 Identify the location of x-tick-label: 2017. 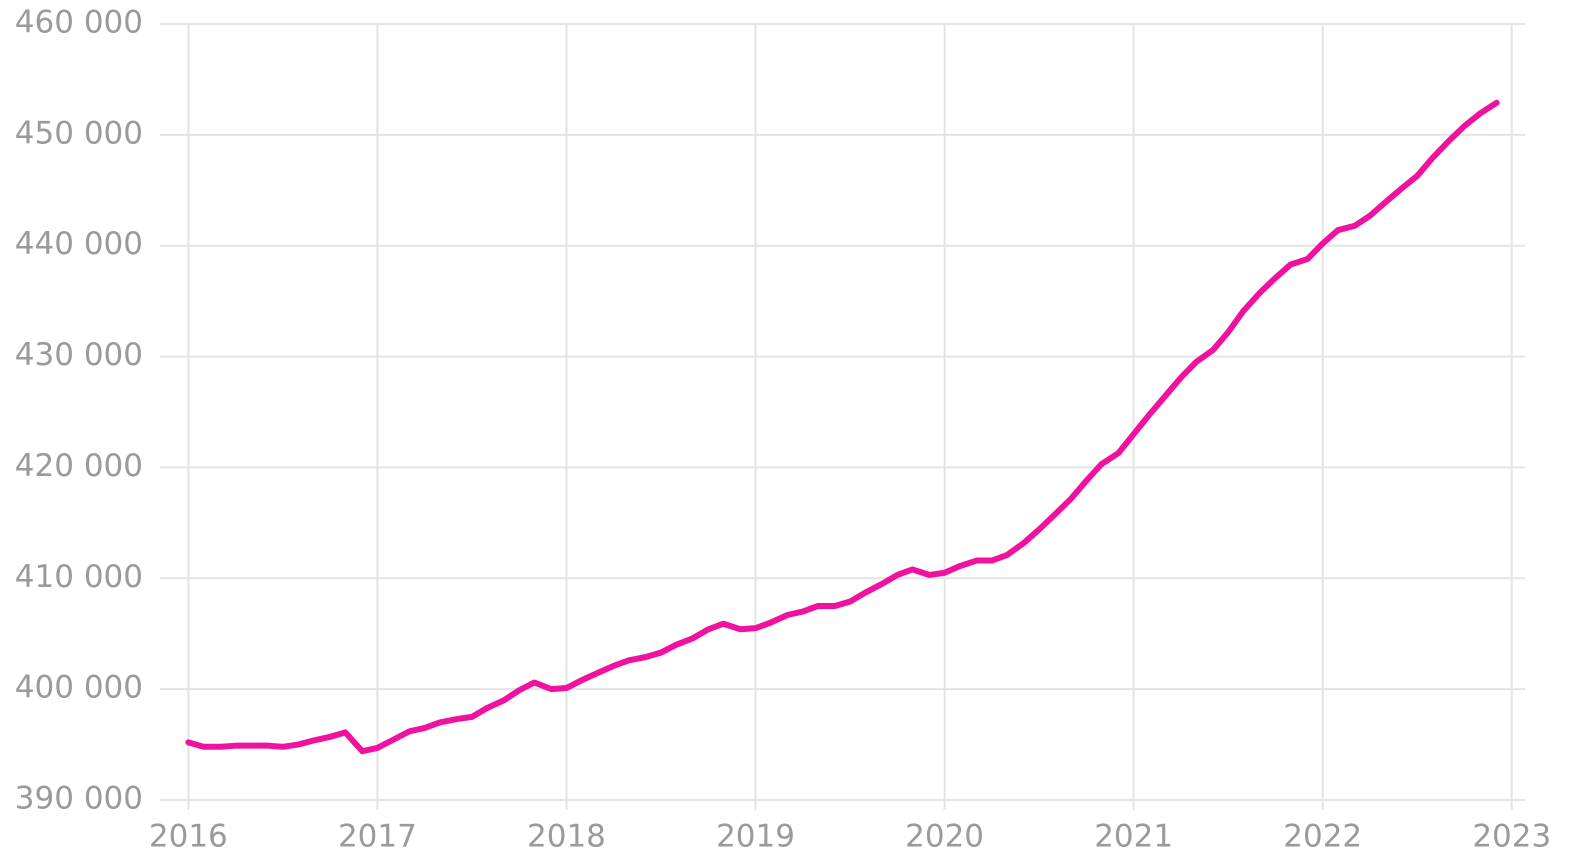
(377, 837).